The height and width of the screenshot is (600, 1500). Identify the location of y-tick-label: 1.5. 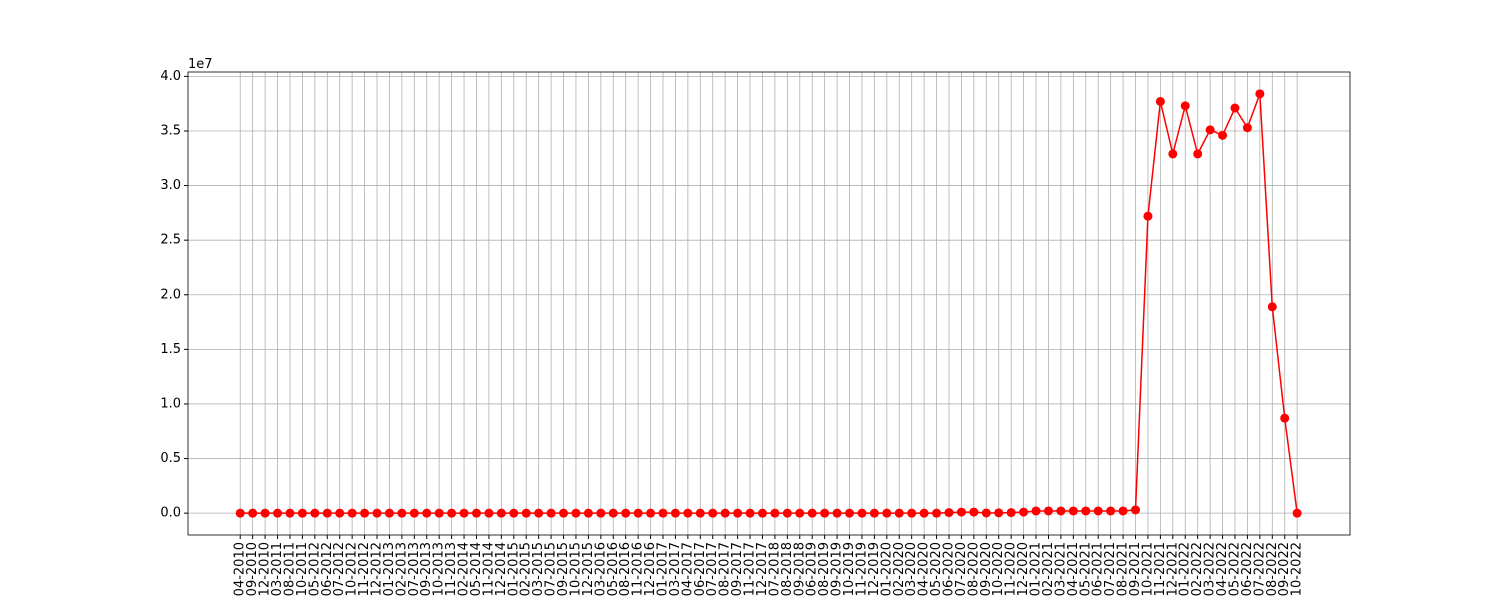
(170, 349).